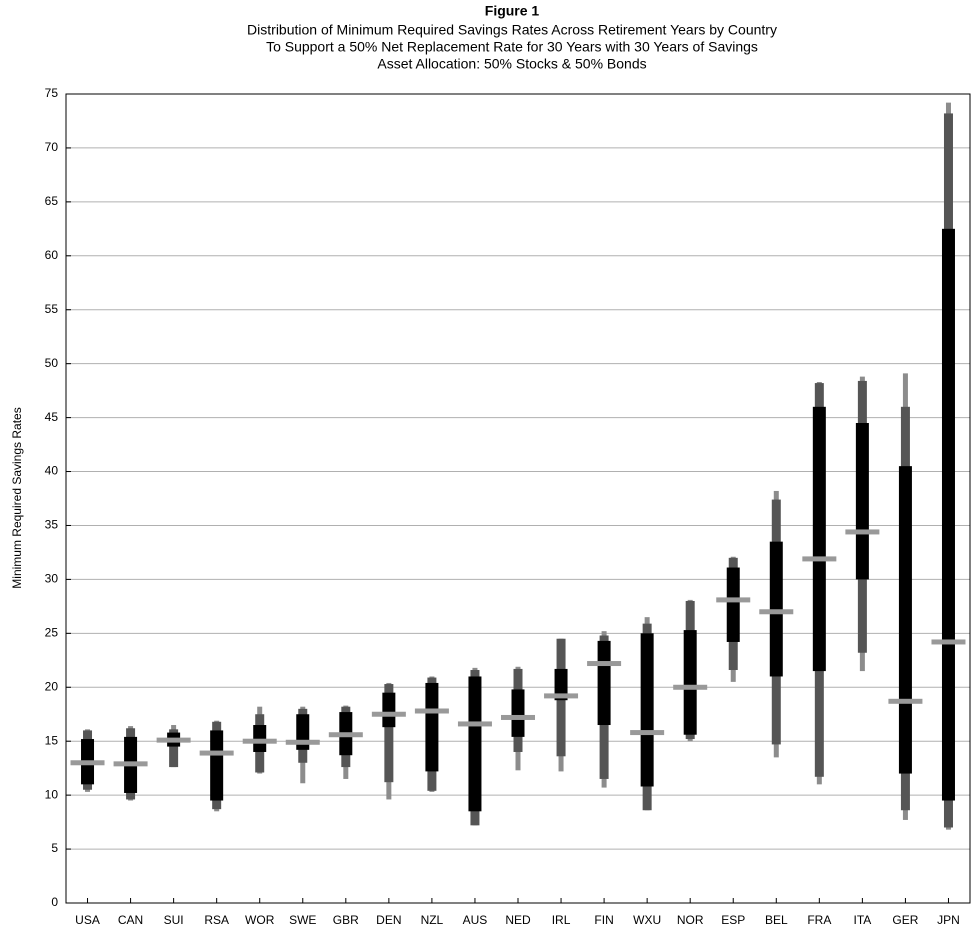  I want to click on y-tick-label: 35, so click(52, 525).